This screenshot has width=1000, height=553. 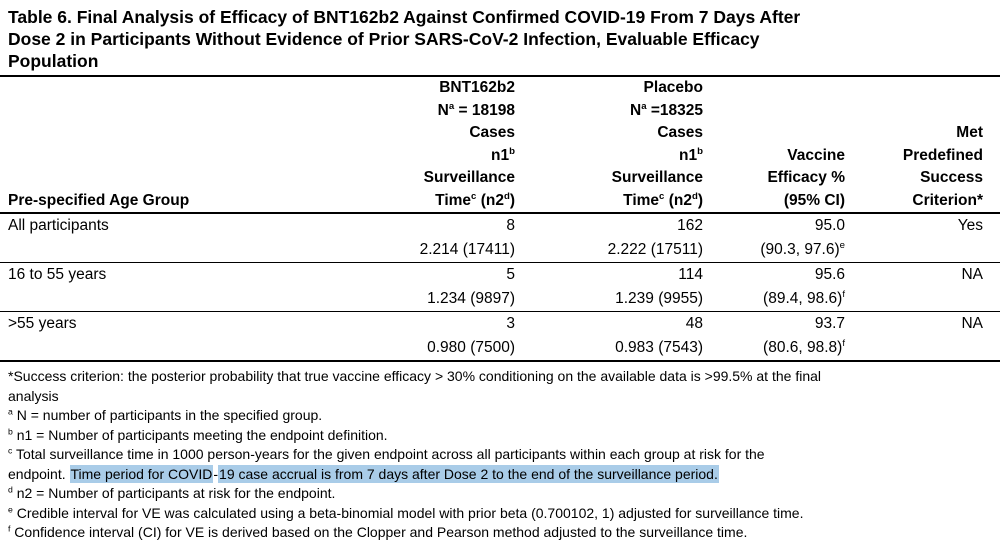 What do you see at coordinates (774, 145) in the screenshot?
I see `column-header-vaccine-efficacy: Vaccine Efficacy % (95% CI)` at bounding box center [774, 145].